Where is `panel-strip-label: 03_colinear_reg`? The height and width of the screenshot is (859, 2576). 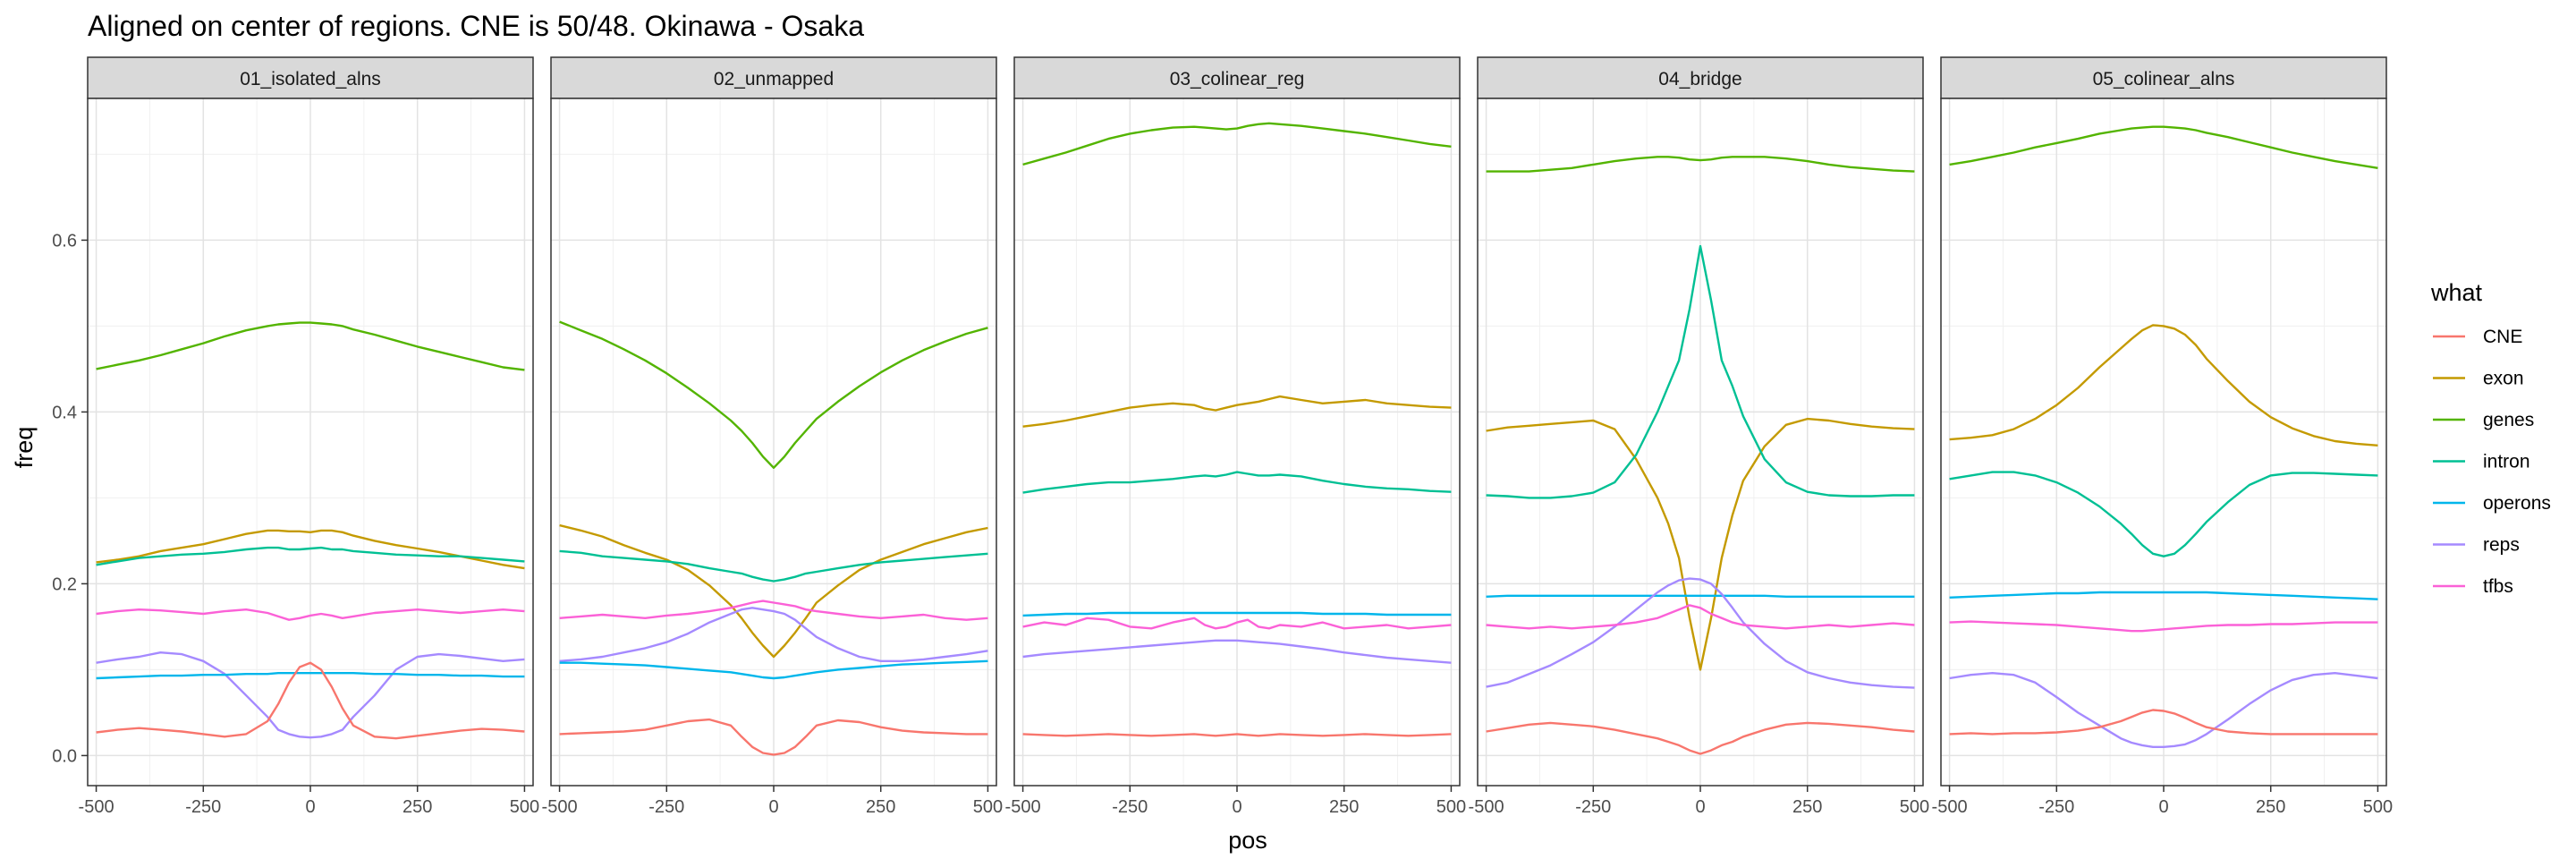
panel-strip-label: 03_colinear_reg is located at coordinates (1237, 79).